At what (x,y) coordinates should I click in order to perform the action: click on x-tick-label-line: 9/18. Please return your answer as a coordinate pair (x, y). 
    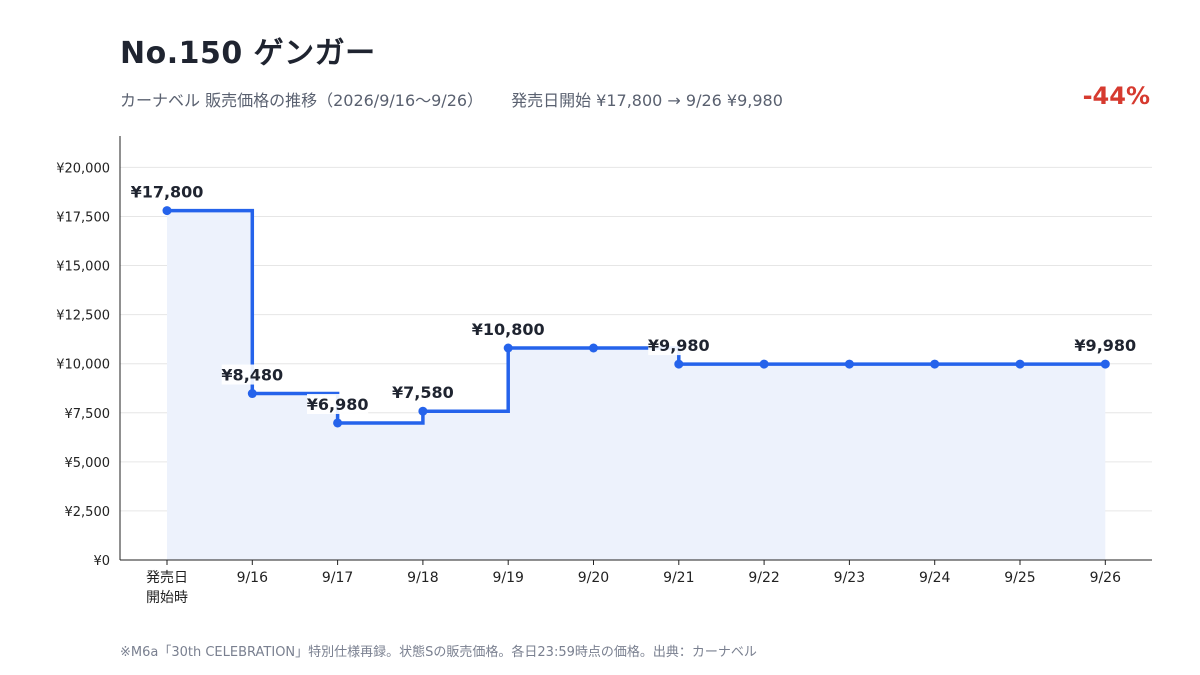
    Looking at the image, I should click on (422, 578).